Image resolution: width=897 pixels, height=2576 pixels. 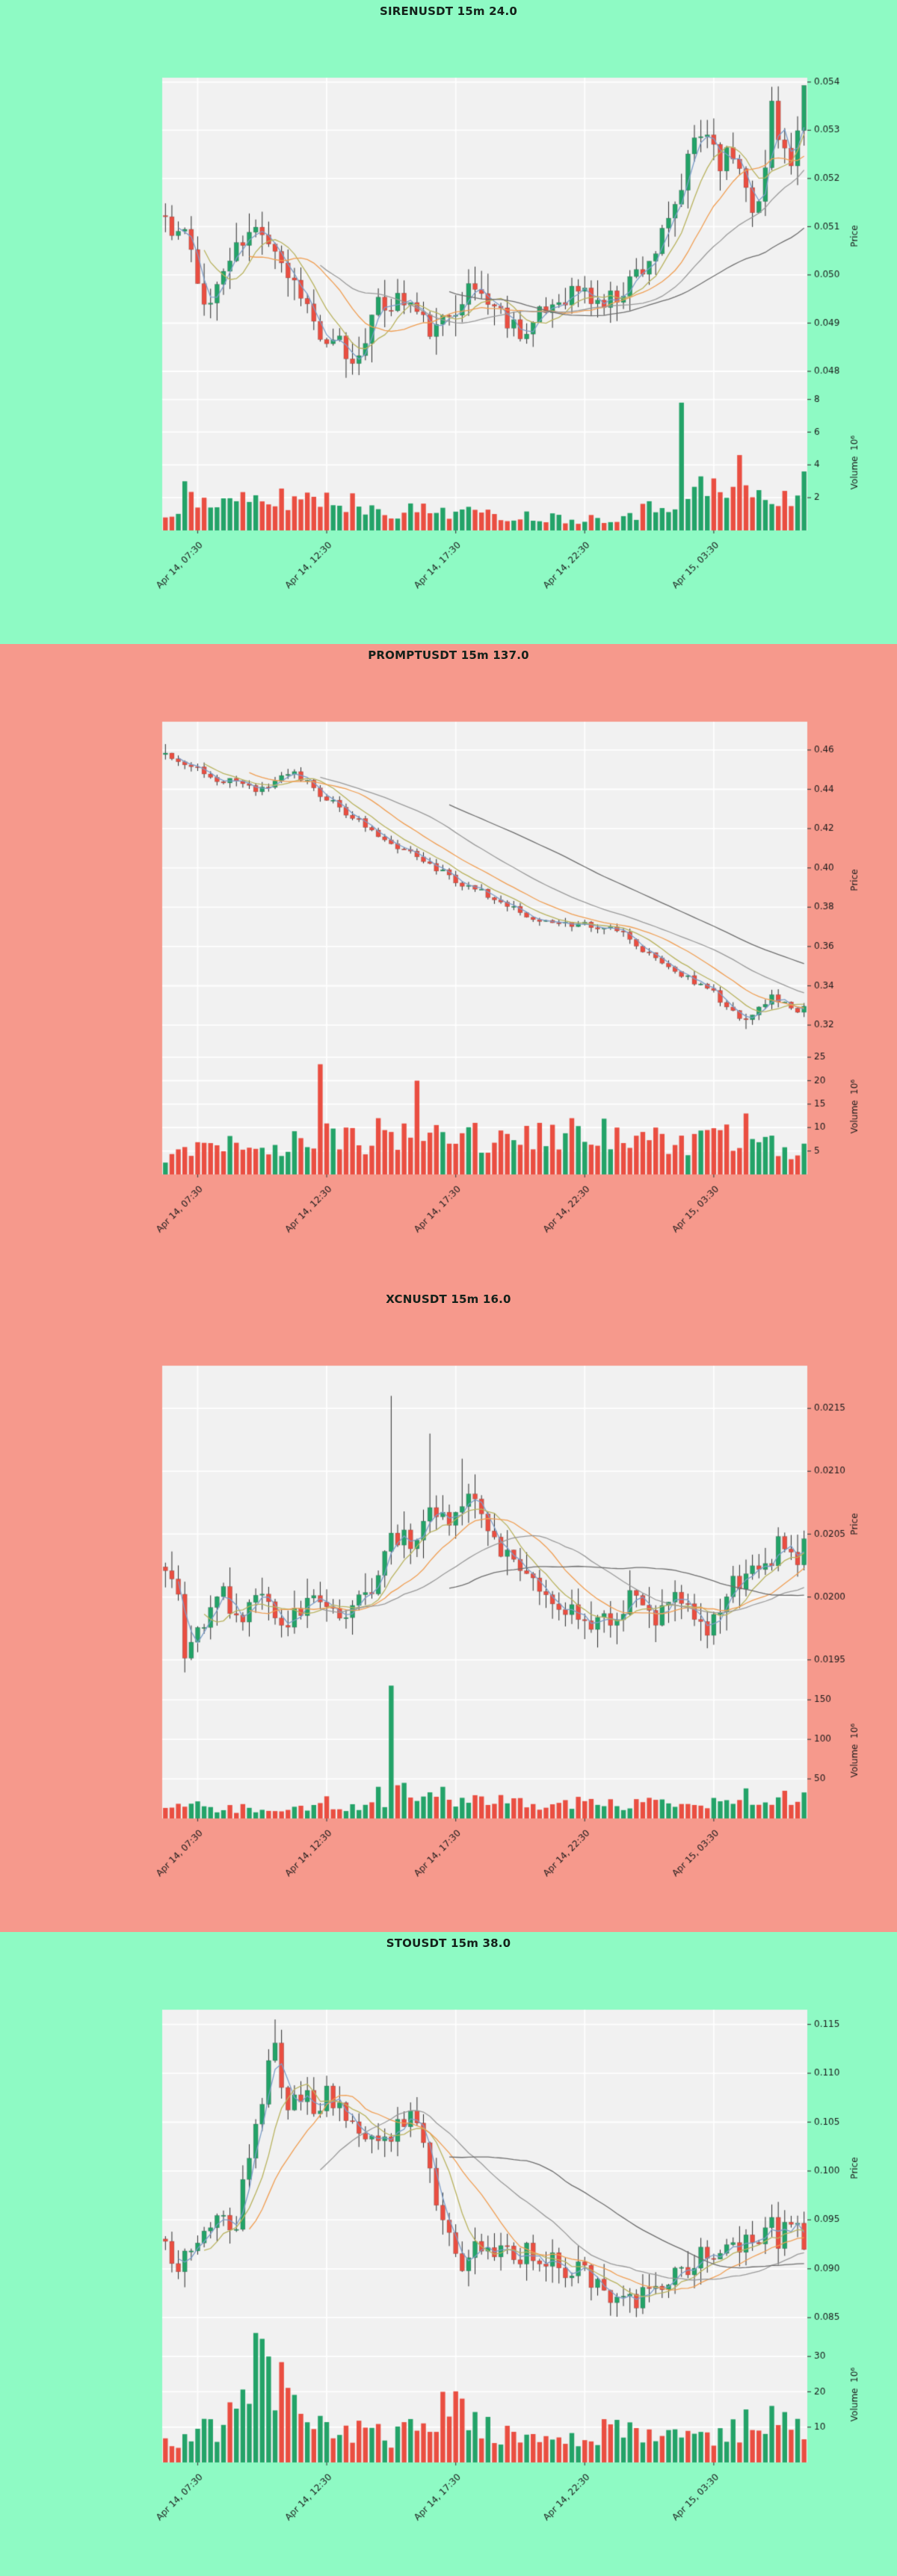 I want to click on chart-title-sirenusdt: SIRENUSDT 15m 24.0, so click(x=449, y=11).